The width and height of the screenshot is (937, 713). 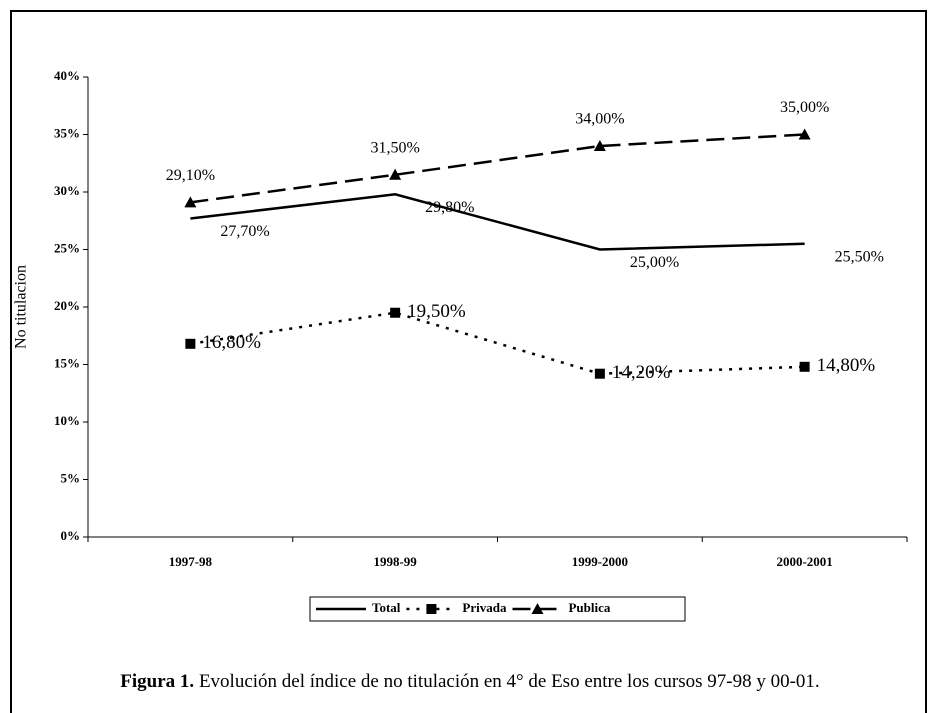 What do you see at coordinates (67, 247) in the screenshot?
I see `y-tick-label: 25%` at bounding box center [67, 247].